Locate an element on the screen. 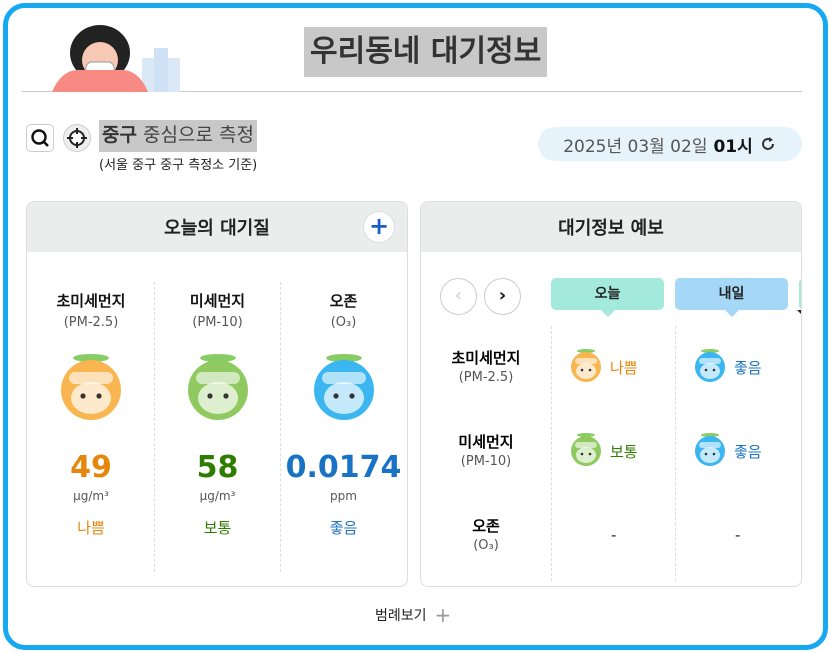  card-title: 오늘의 대기질 is located at coordinates (217, 228).